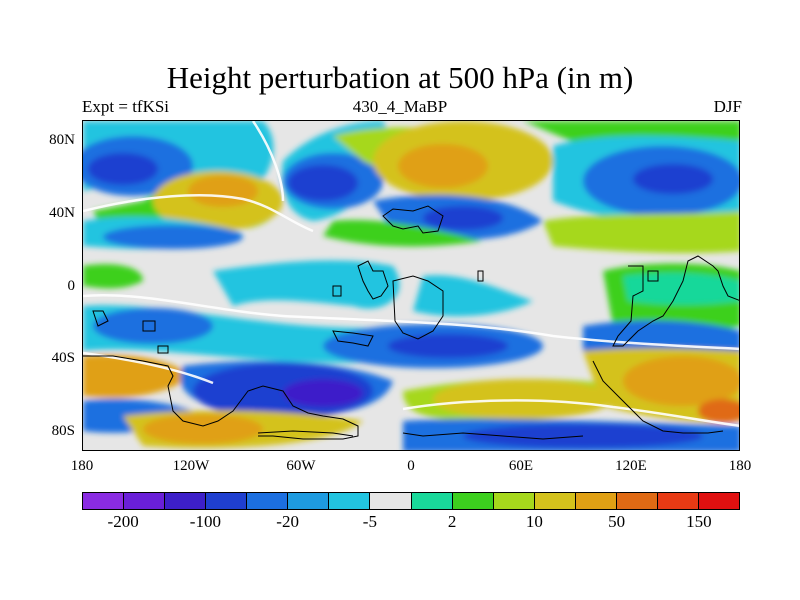 The image size is (800, 600). I want to click on colorbar-label: -20, so click(287, 521).